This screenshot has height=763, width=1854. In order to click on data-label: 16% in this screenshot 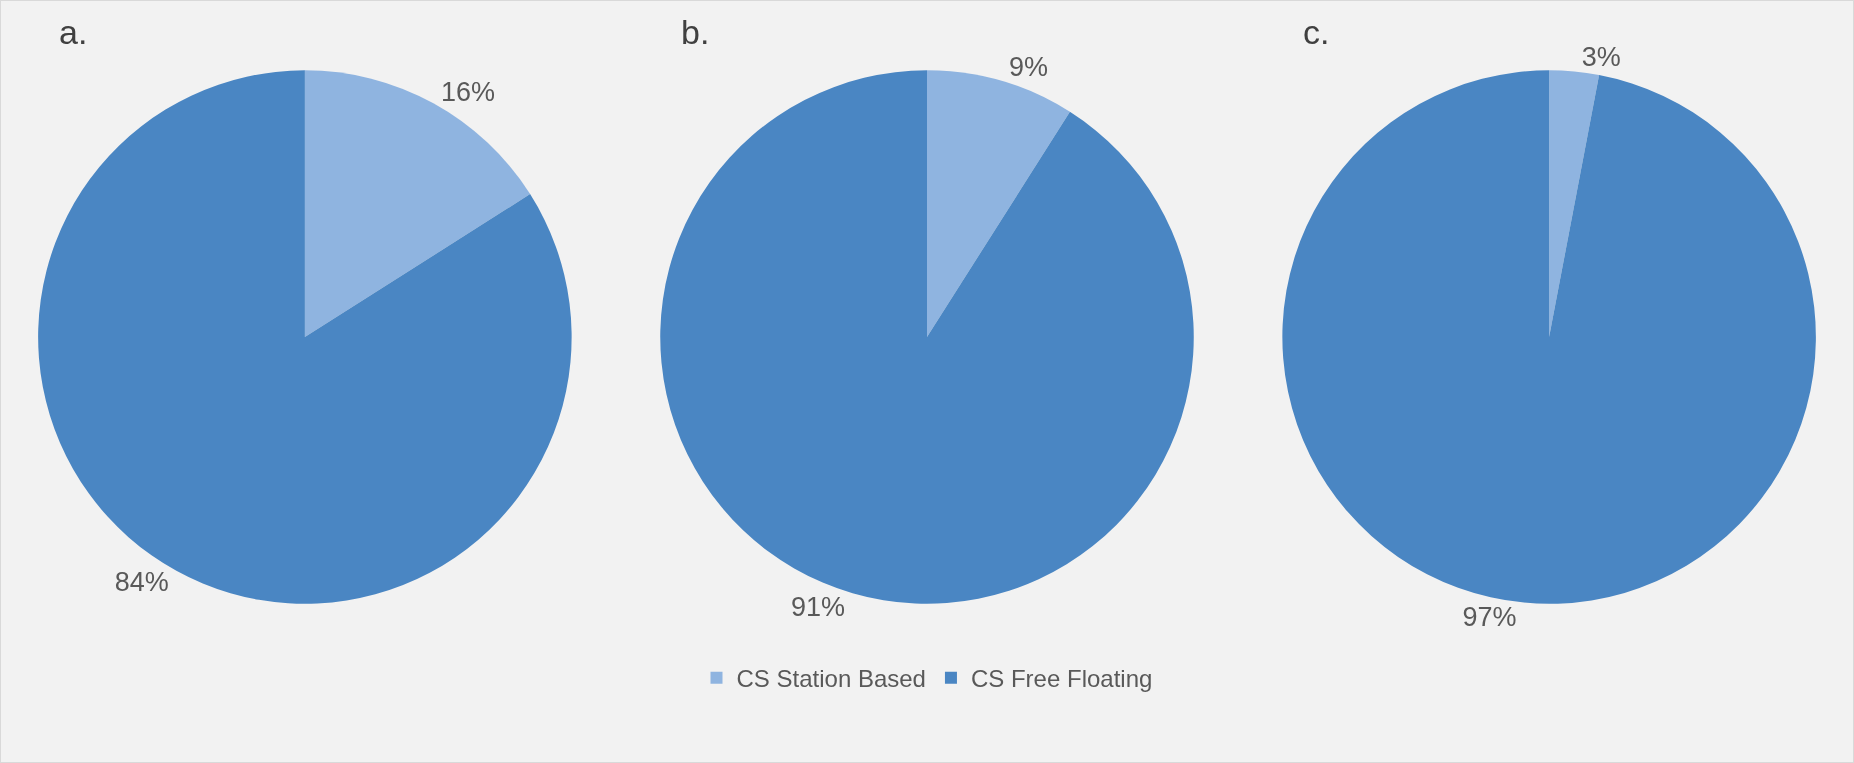, I will do `click(467, 91)`.